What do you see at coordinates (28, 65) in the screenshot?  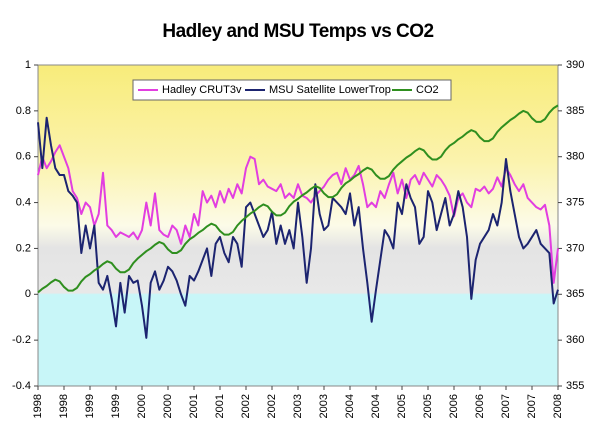 I see `y-tick-label: 1` at bounding box center [28, 65].